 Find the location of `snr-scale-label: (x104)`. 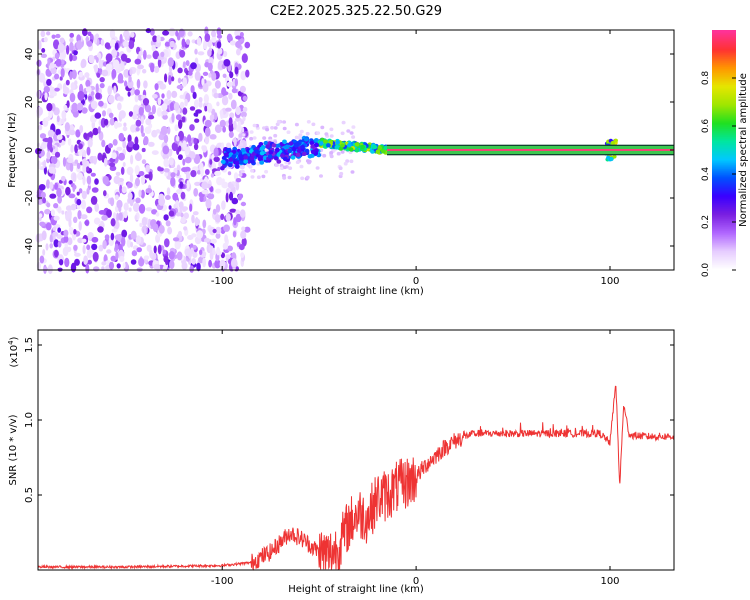

snr-scale-label: (x104) is located at coordinates (13, 351).